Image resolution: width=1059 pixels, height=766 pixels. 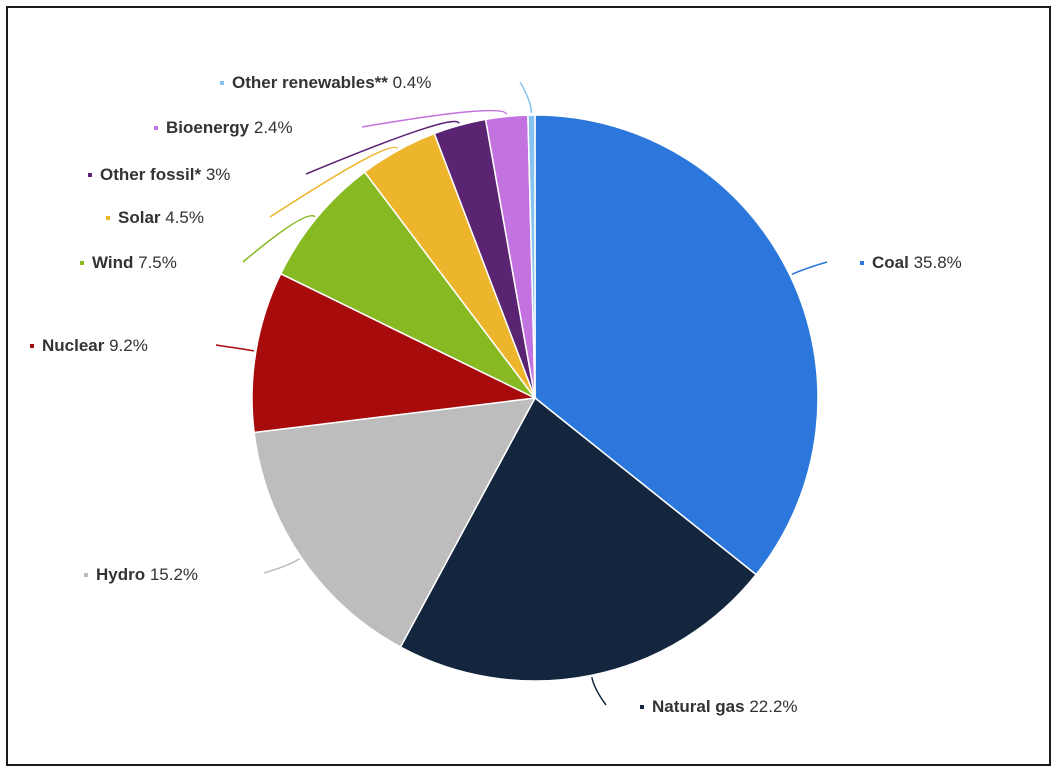 I want to click on label-marker-nuclear, so click(x=32, y=346).